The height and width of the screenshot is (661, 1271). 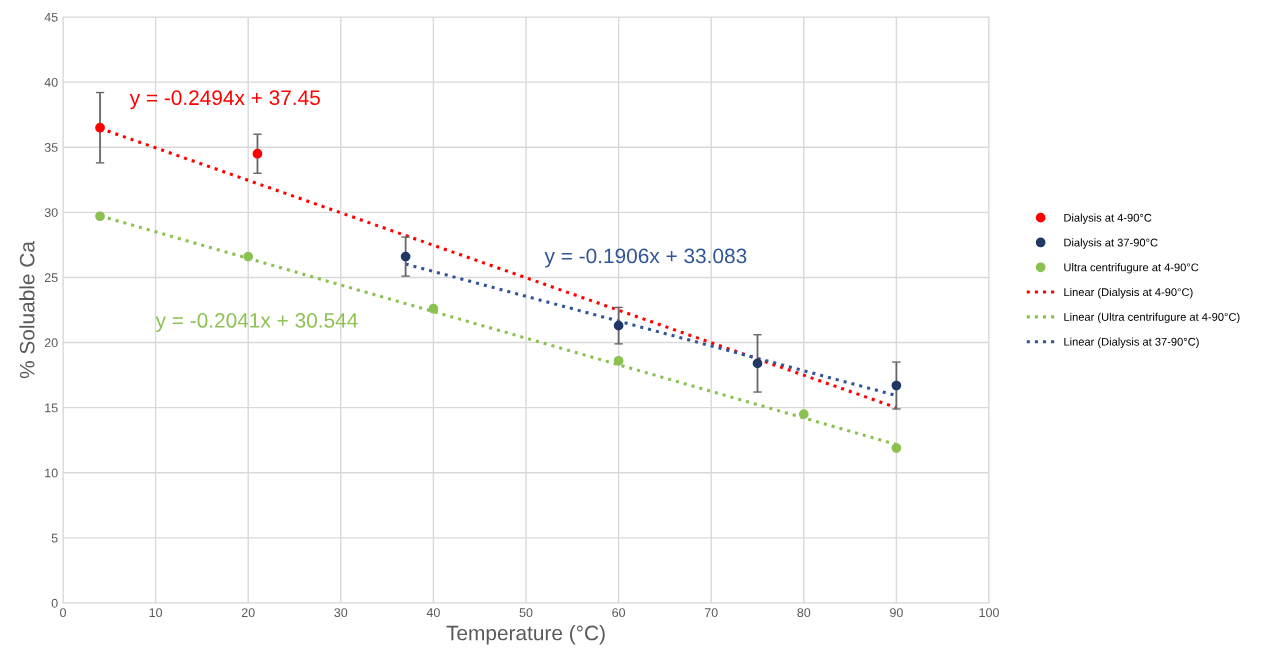 I want to click on legend-label: Ultra centrifugure at 4-90°C, so click(x=1131, y=268).